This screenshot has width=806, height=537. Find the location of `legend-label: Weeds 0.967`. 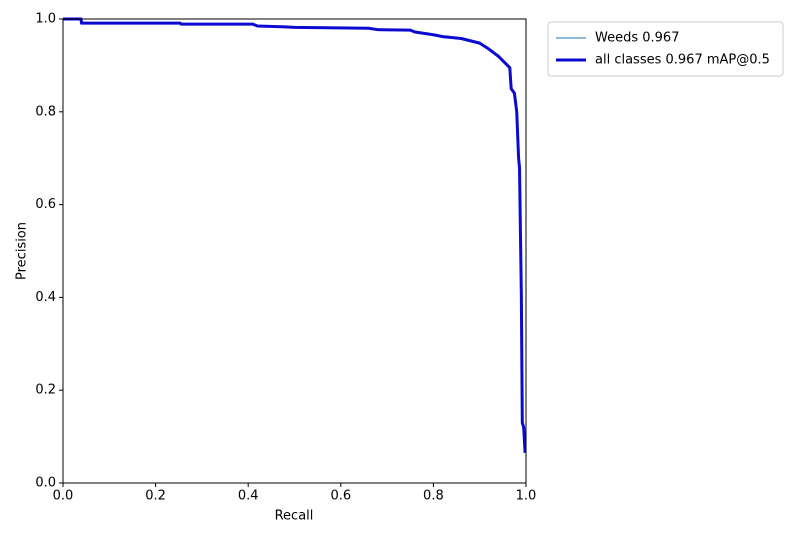

legend-label: Weeds 0.967 is located at coordinates (637, 38).